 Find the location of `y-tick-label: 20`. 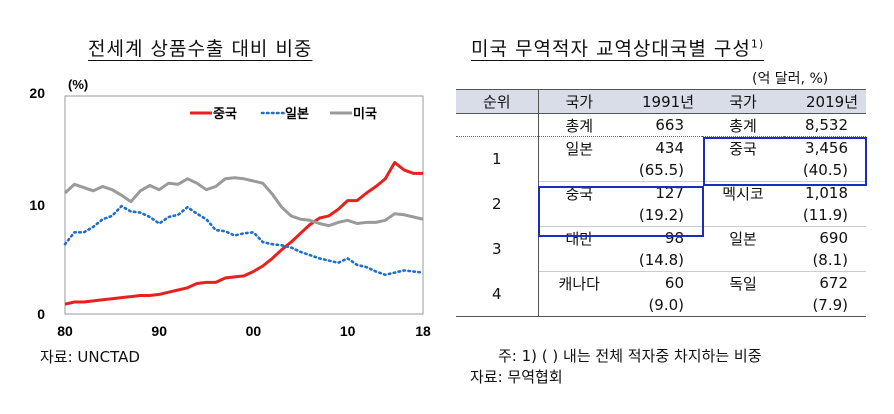

y-tick-label: 20 is located at coordinates (37, 93).